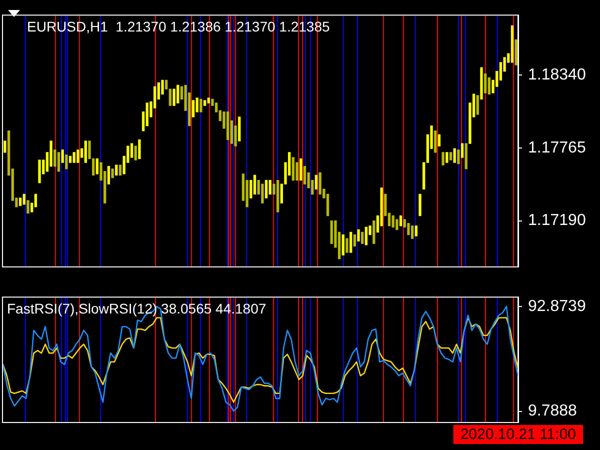 The image size is (600, 450). Describe the element at coordinates (557, 221) in the screenshot. I see `y-tick-label: 1.17190` at that location.